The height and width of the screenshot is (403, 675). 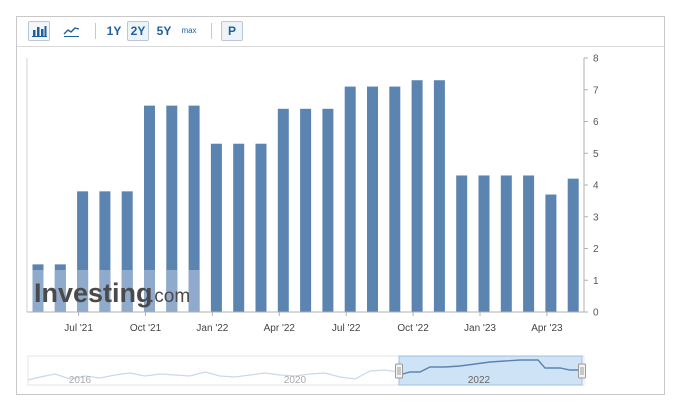 What do you see at coordinates (189, 30) in the screenshot?
I see `range-max-button: max` at bounding box center [189, 30].